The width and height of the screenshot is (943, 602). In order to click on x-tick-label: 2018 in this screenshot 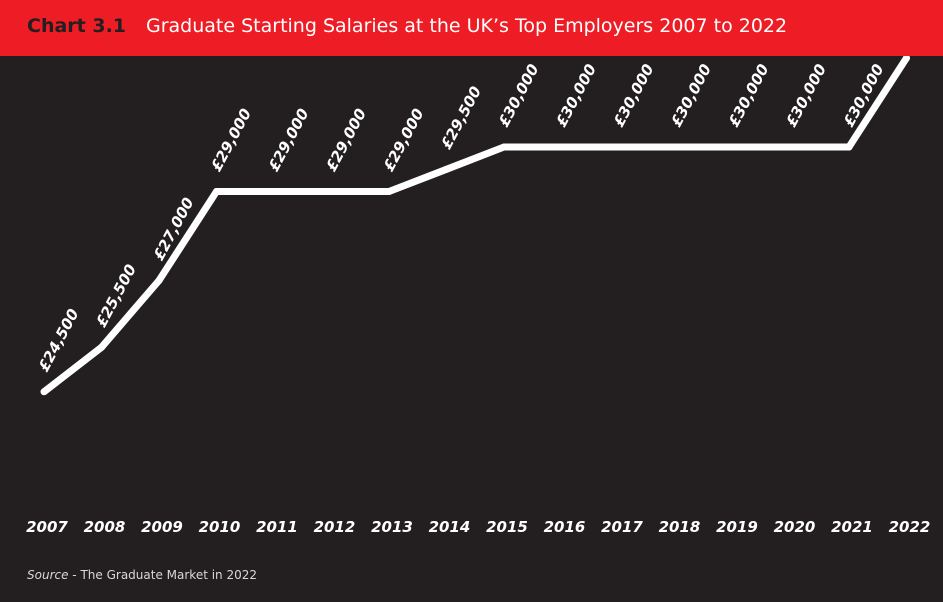, I will do `click(680, 527)`.